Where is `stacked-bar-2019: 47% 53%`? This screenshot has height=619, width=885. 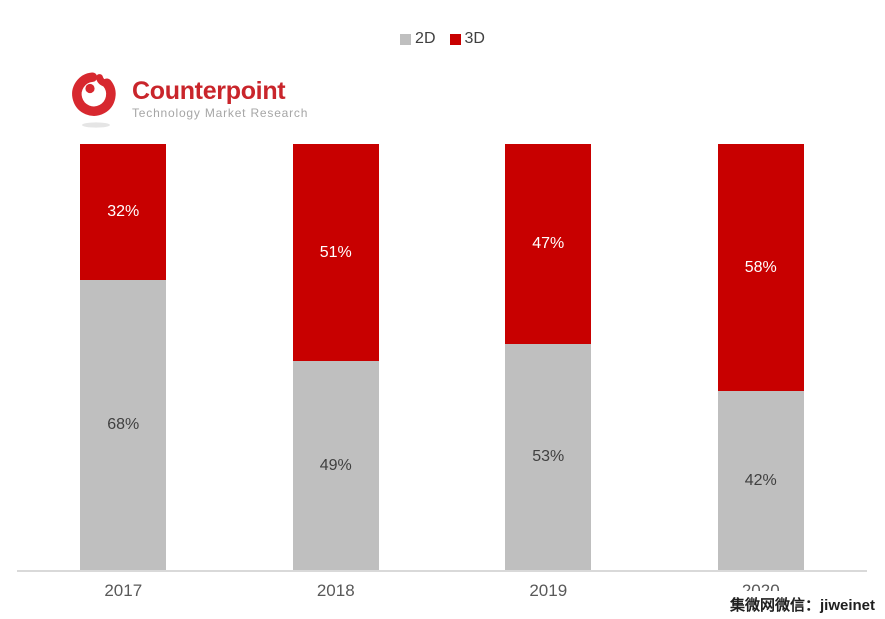
stacked-bar-2019: 47% 53% is located at coordinates (548, 357).